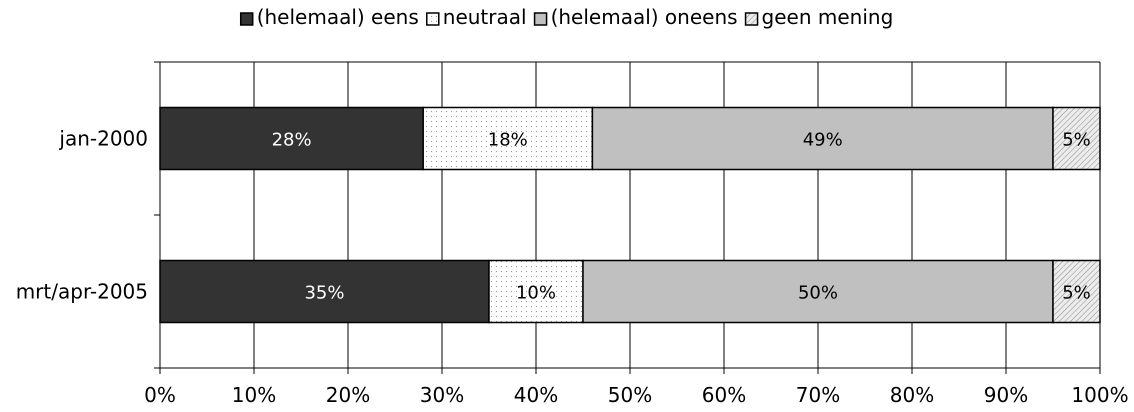 Image resolution: width=1134 pixels, height=412 pixels. What do you see at coordinates (338, 17) in the screenshot?
I see `legend-label: (helemaal) eens` at bounding box center [338, 17].